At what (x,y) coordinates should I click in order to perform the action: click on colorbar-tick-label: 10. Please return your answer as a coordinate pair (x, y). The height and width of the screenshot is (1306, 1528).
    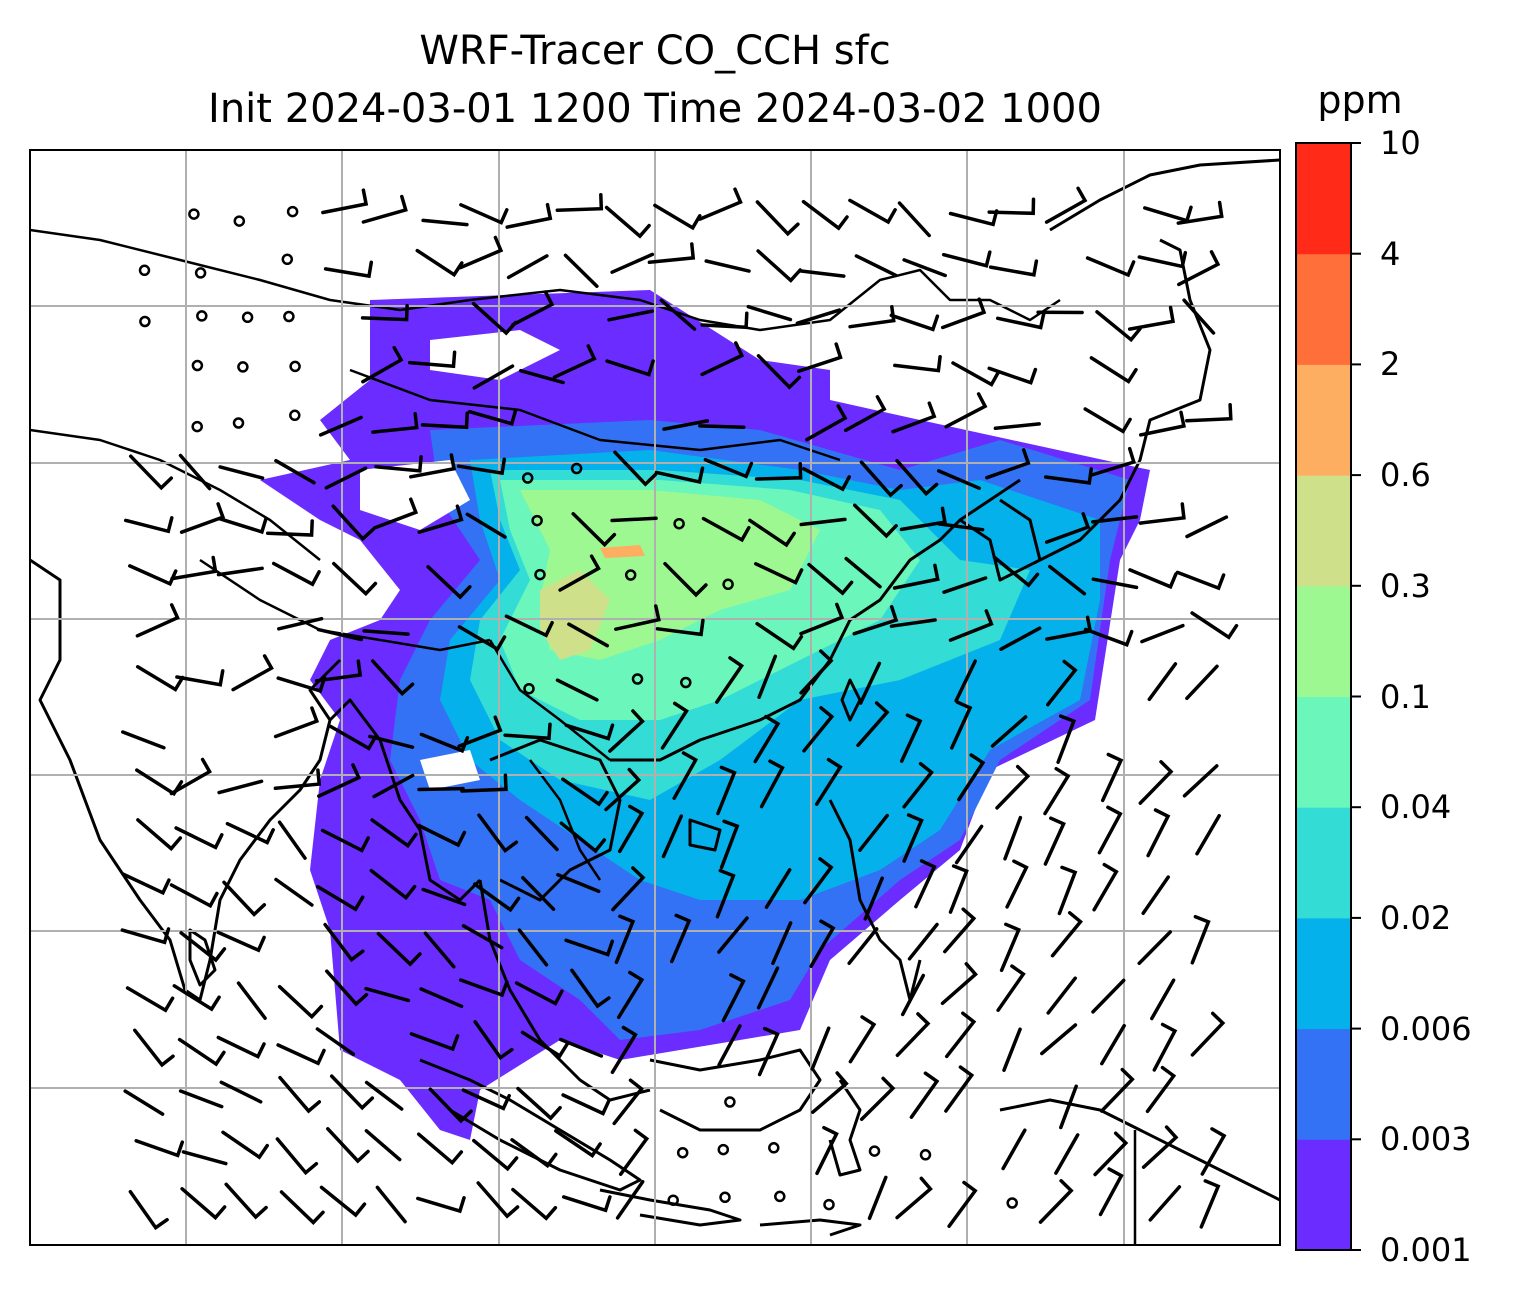
    Looking at the image, I should click on (1400, 143).